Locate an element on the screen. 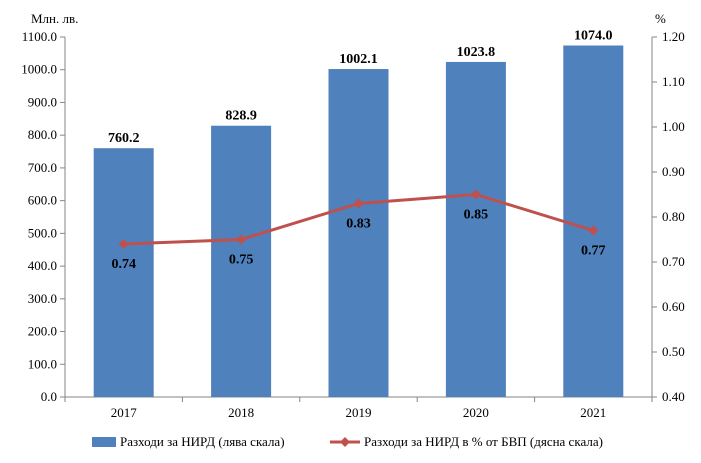 The height and width of the screenshot is (463, 701). left-axis-tick-label: 200.0 is located at coordinates (42, 331).